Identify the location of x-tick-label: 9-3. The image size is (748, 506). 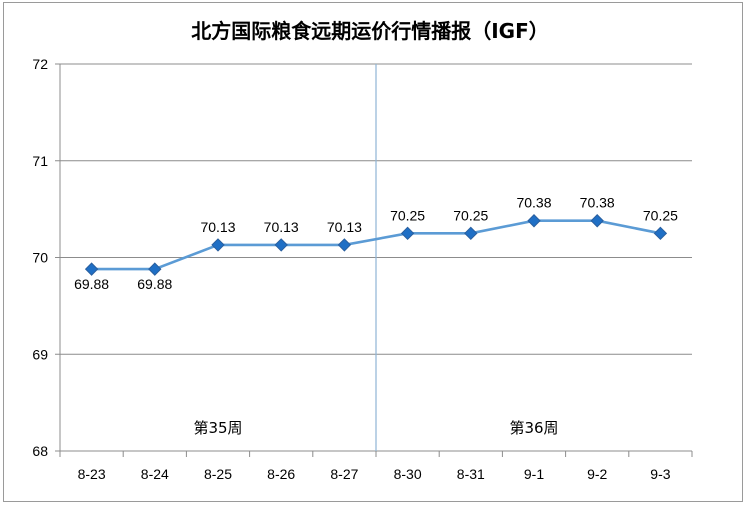
(660, 474).